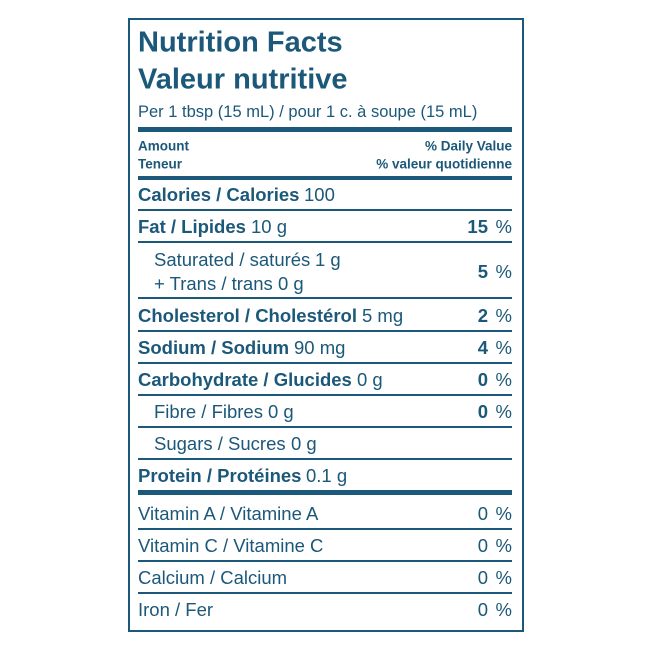  I want to click on nutrient-amount: 5 mg, so click(383, 315).